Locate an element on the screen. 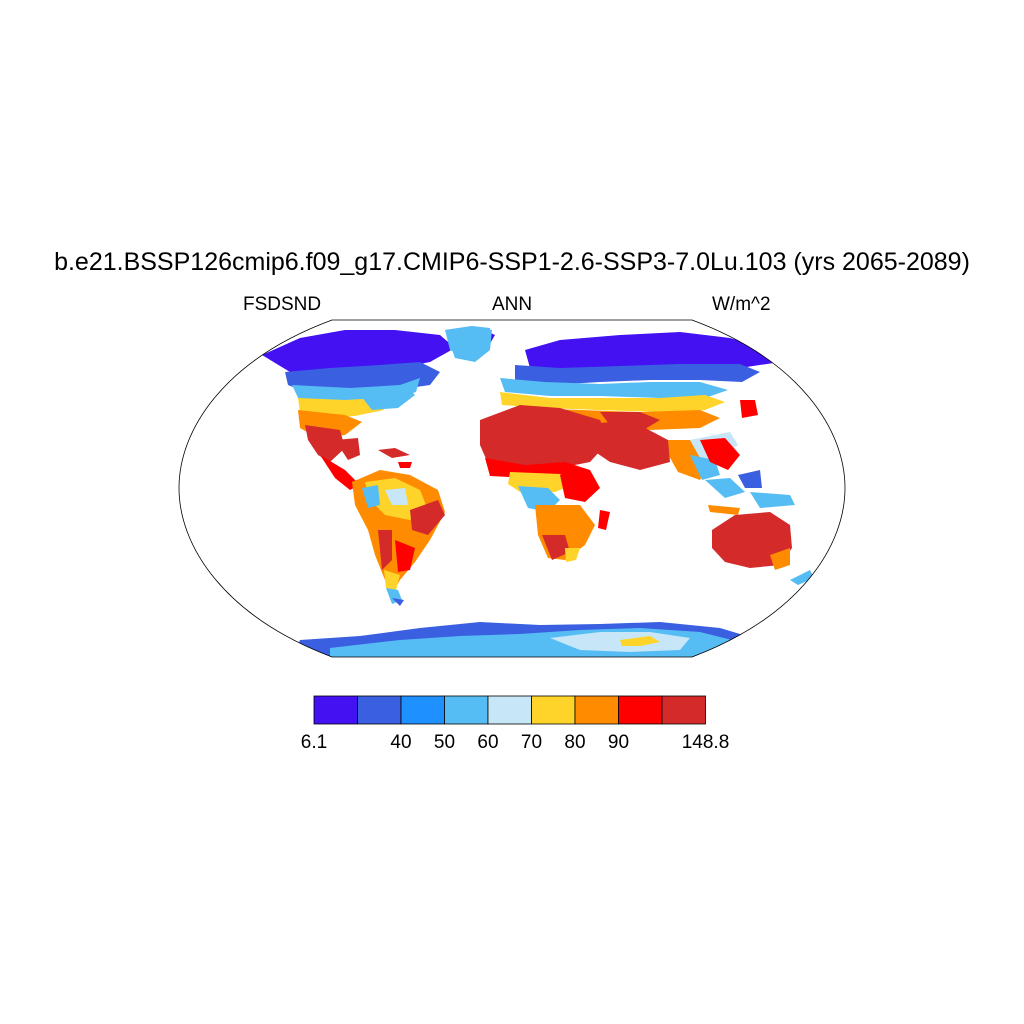 This screenshot has height=1024, width=1024. southeast-asia-landmass is located at coordinates (747, 457).